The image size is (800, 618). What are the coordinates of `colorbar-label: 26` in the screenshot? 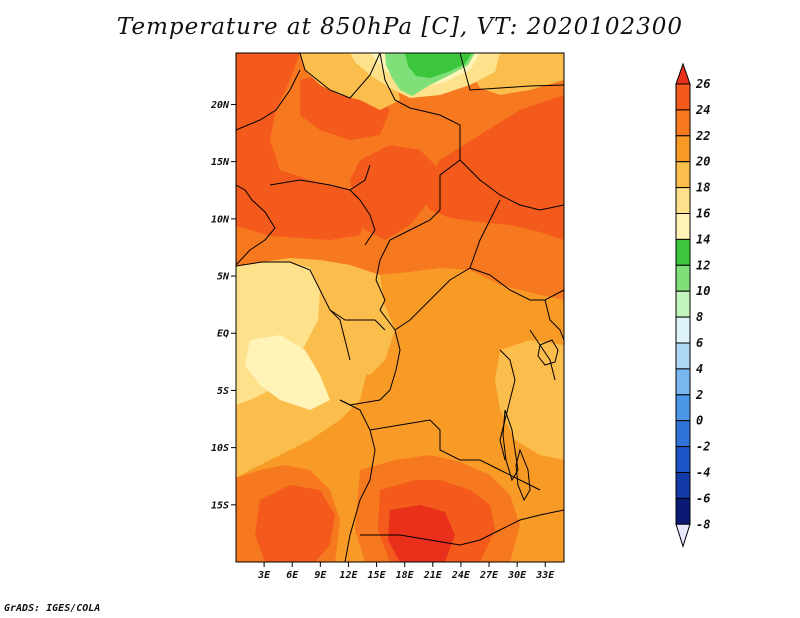 It's located at (702, 84).